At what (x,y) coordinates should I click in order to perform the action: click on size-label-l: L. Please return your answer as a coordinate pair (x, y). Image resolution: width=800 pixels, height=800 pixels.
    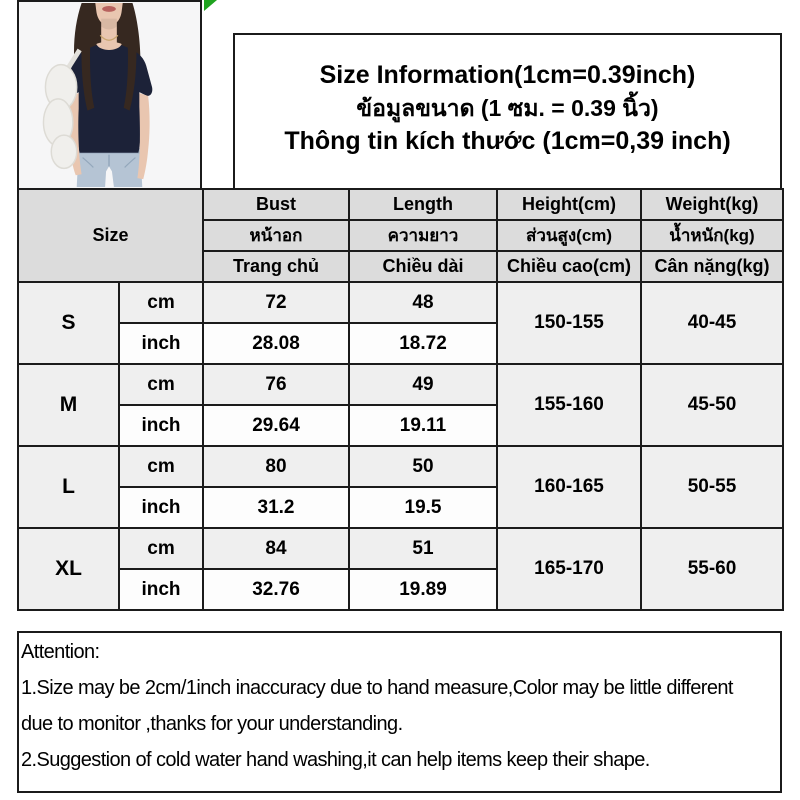
    Looking at the image, I should click on (68, 487).